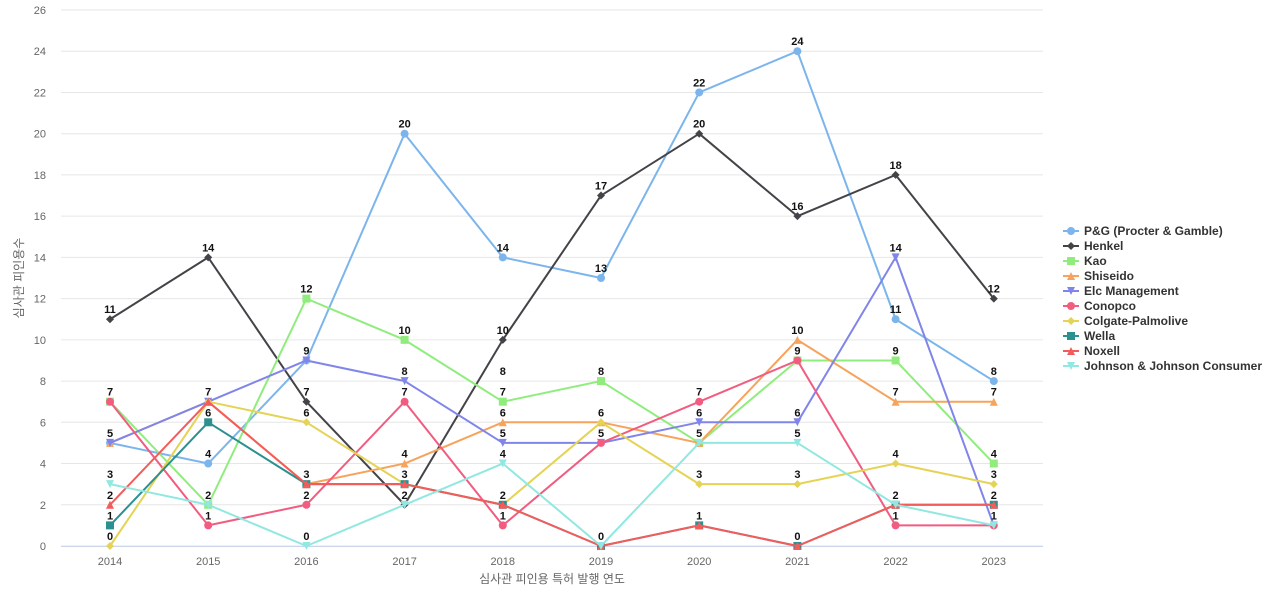  Describe the element at coordinates (208, 562) in the screenshot. I see `x-tick-label: 2015` at that location.